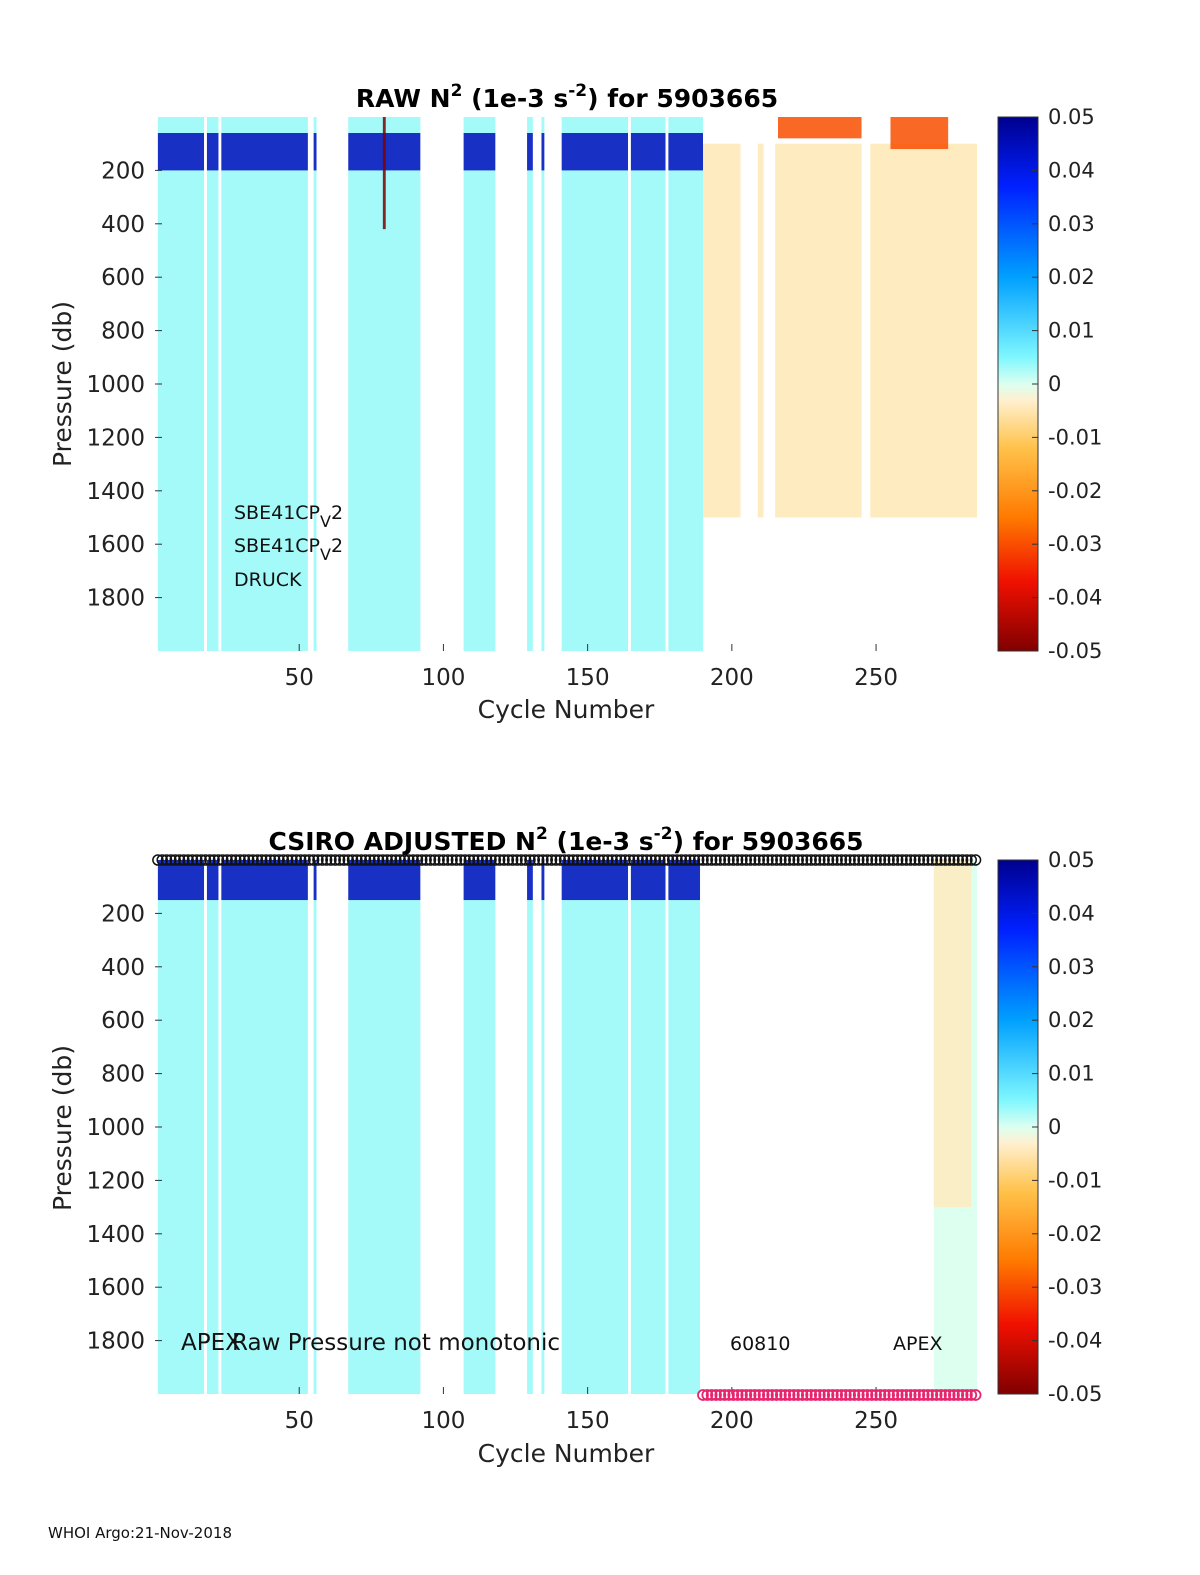 The height and width of the screenshot is (1575, 1200). Describe the element at coordinates (565, 840) in the screenshot. I see `adjusted-title: CSIRO ADJUSTED N2 (1e-3 s-2) for 5903665` at that location.